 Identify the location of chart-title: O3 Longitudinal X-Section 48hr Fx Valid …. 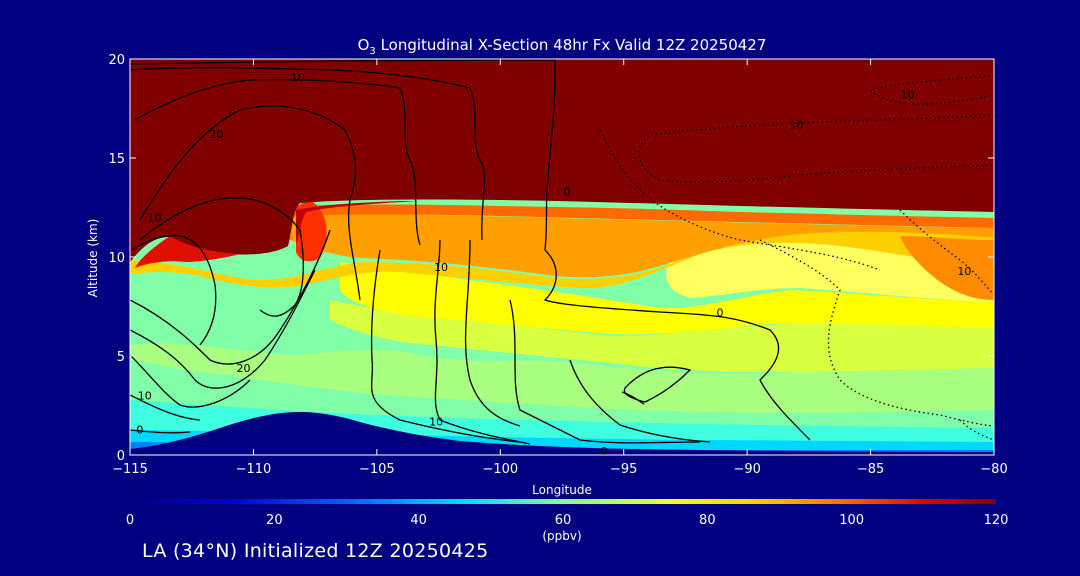
(562, 46).